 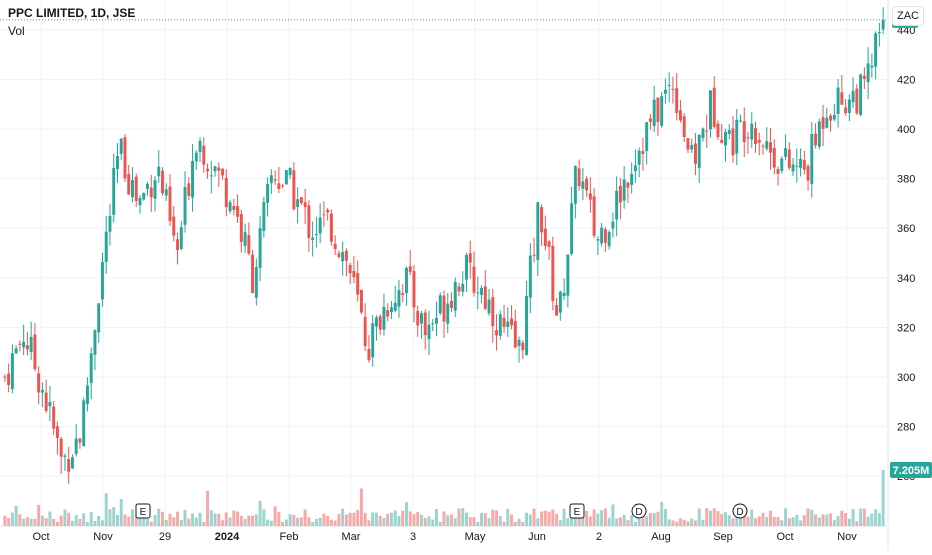 What do you see at coordinates (908, 16) in the screenshot?
I see `currency-badge: ZAC` at bounding box center [908, 16].